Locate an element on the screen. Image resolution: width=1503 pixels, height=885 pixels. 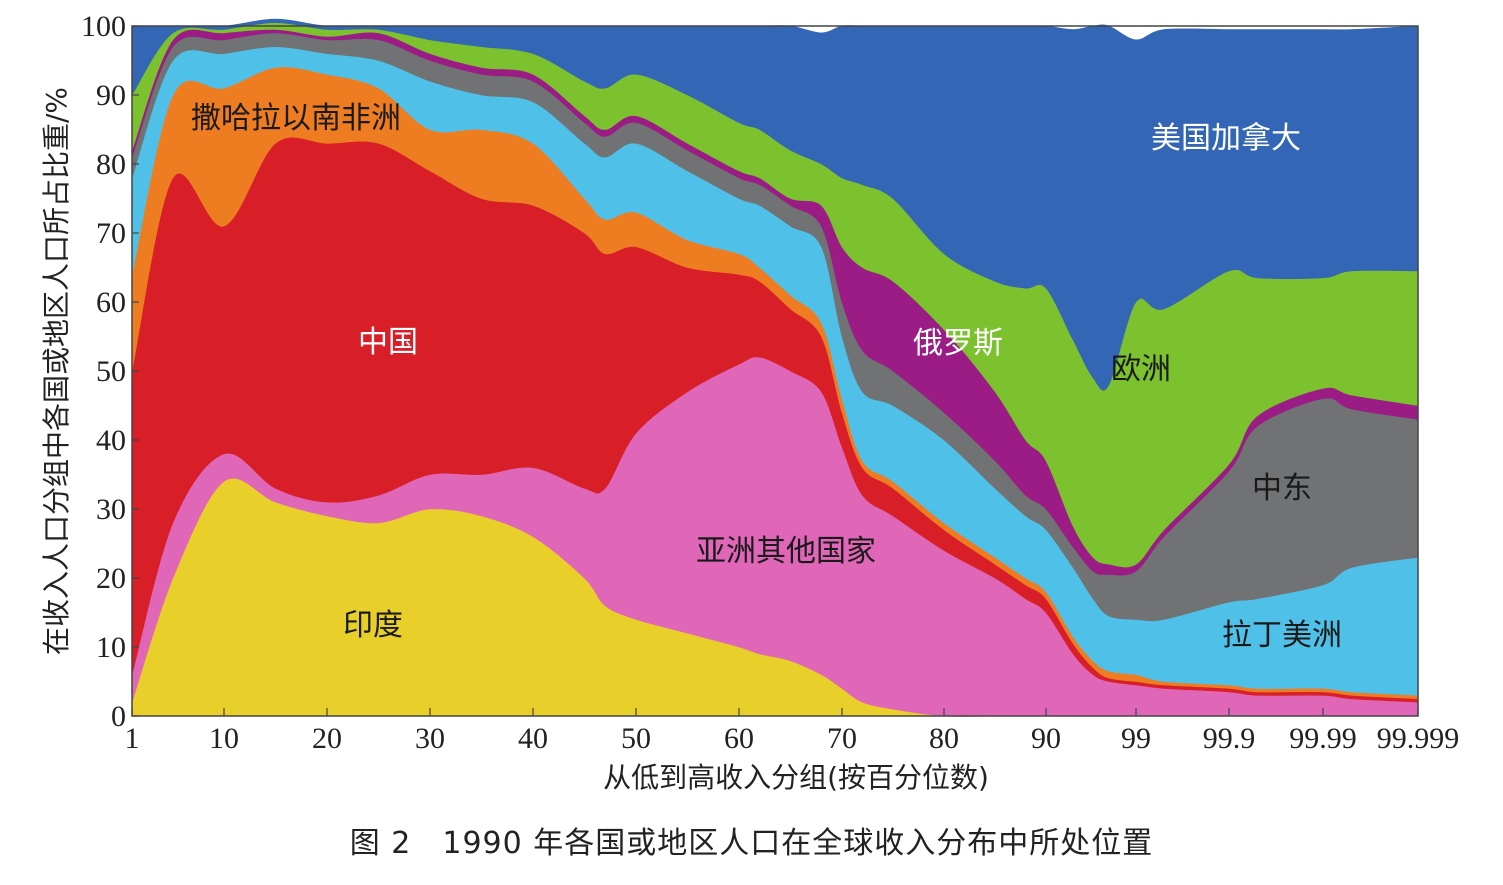
y-axis-title: 在收入人口分组中各国或地区人口所占比重/% is located at coordinates (56, 371).